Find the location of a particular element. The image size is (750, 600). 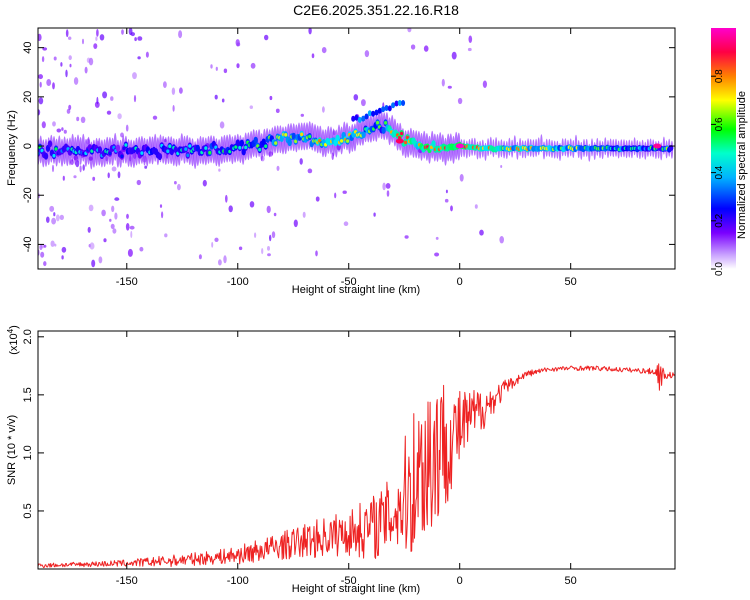

snr-x-tick-label: -50 is located at coordinates (349, 581).